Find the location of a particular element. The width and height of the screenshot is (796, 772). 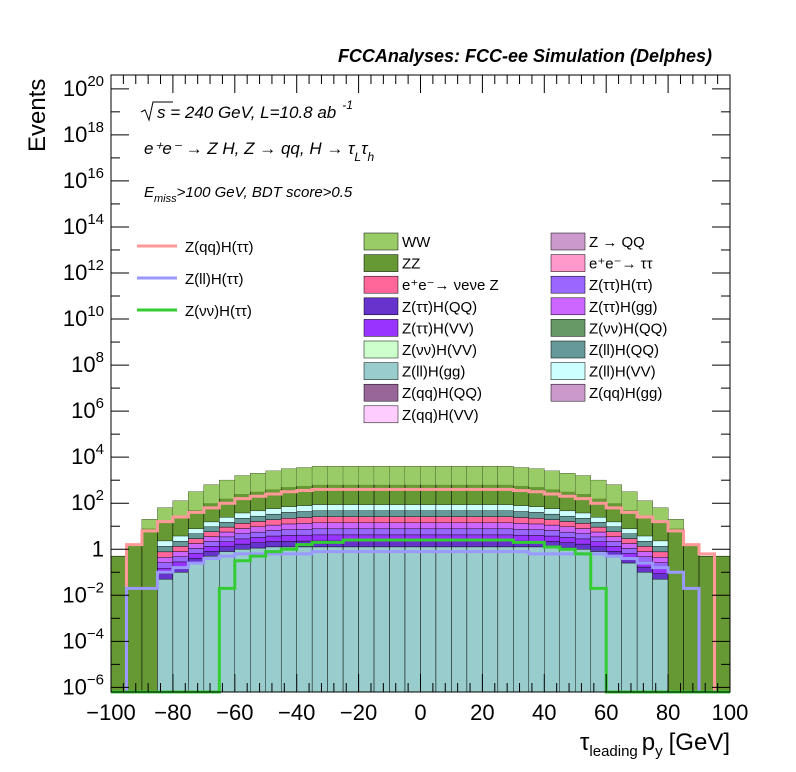

annotation-cuts: Emiss>100 GeV, BDT score>0.5 is located at coordinates (248, 194).